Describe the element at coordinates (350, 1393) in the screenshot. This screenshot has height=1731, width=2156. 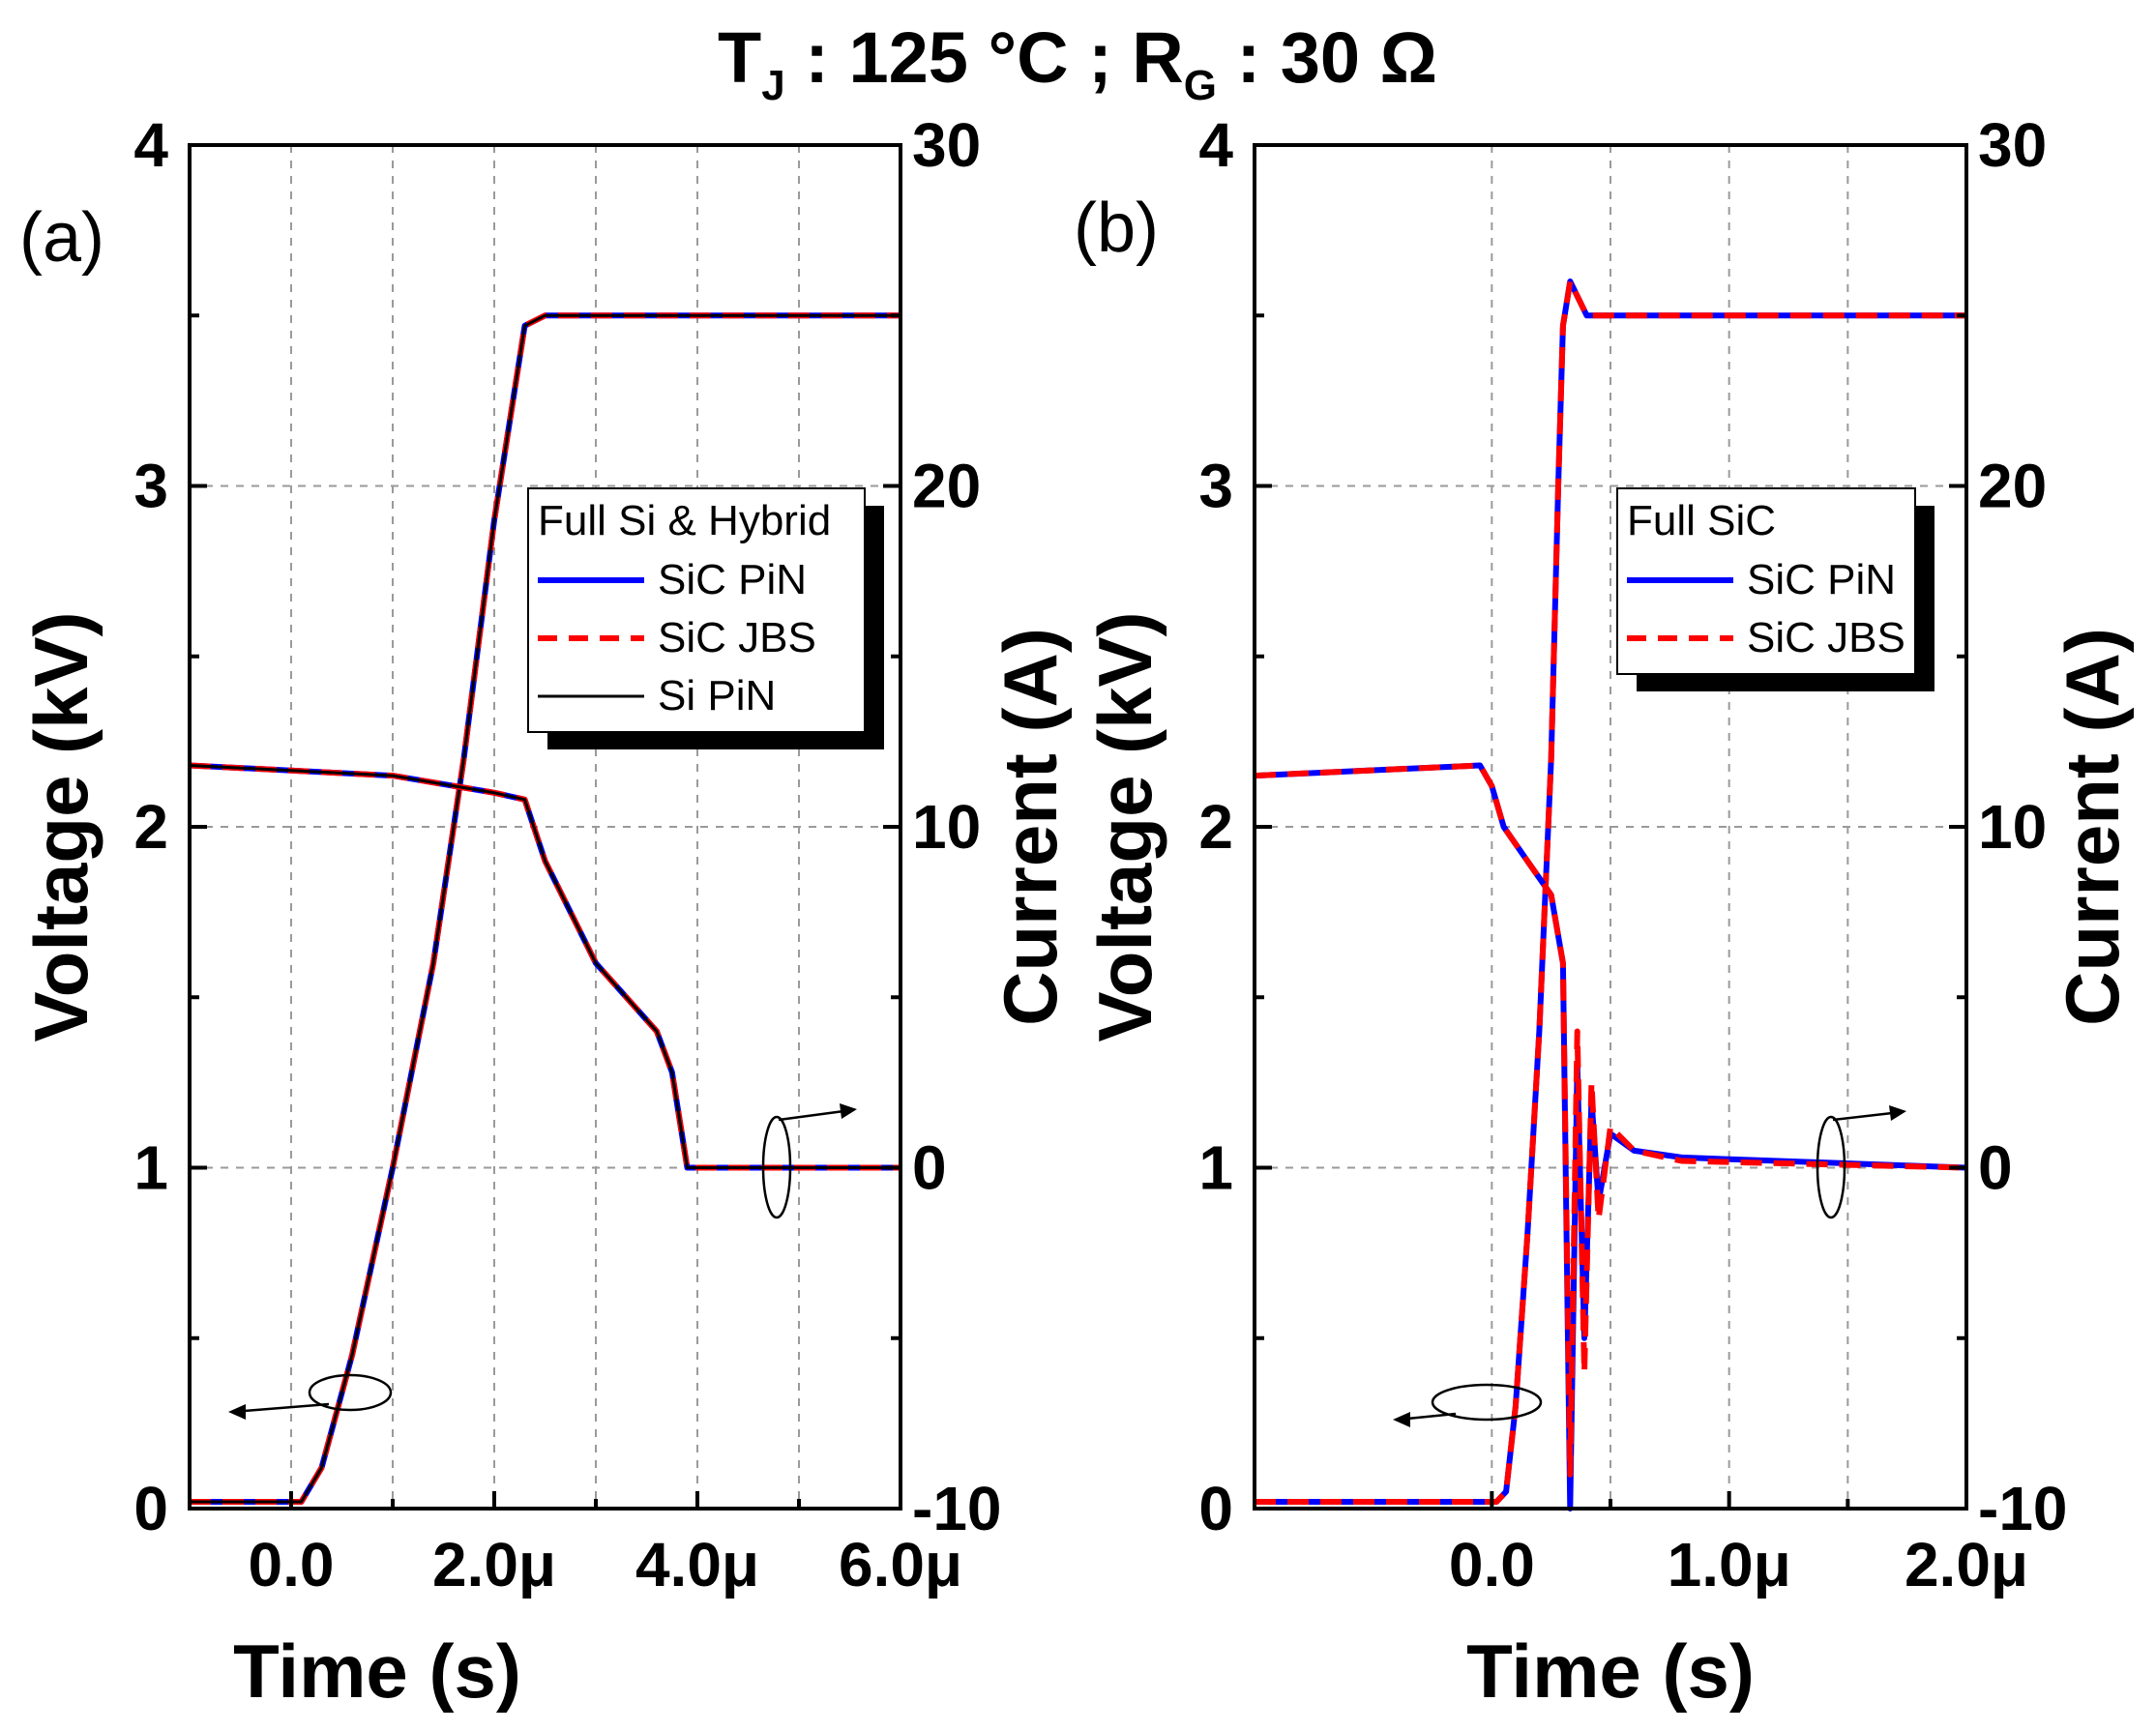
I see `panel-a-voltage-ellipse` at that location.